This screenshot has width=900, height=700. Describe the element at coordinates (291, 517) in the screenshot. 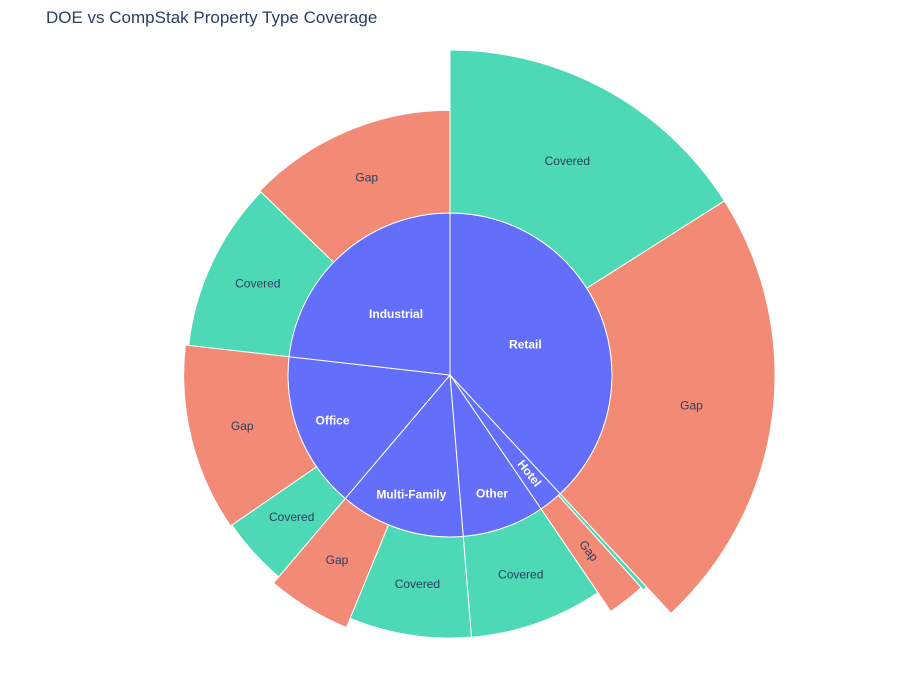

I see `label-office-covered: Covered` at that location.